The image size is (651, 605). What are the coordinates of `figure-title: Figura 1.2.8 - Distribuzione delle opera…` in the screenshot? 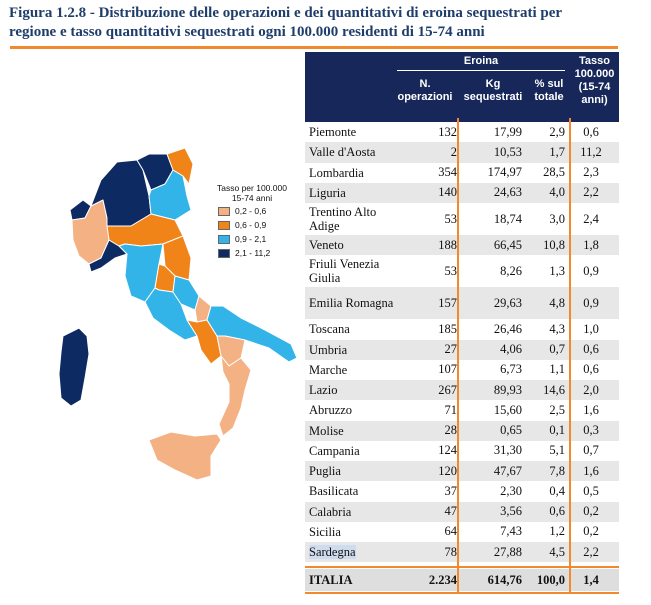 It's located at (324, 23).